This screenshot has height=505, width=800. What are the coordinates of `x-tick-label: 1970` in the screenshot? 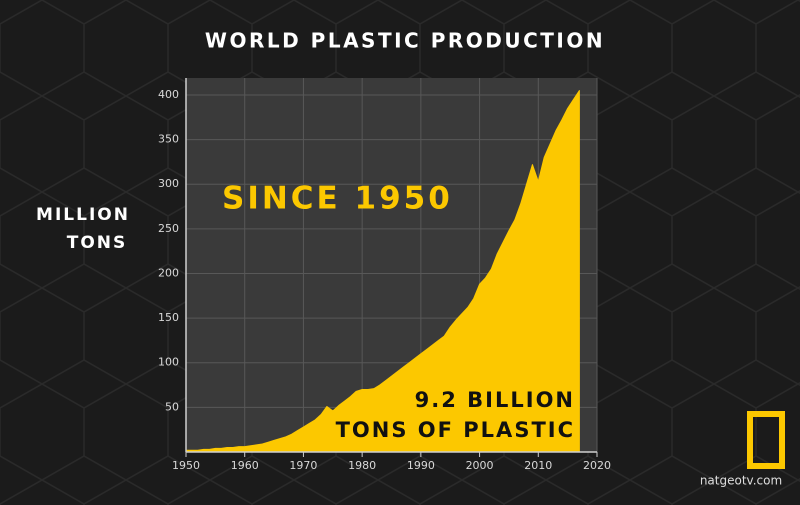 It's located at (303, 465).